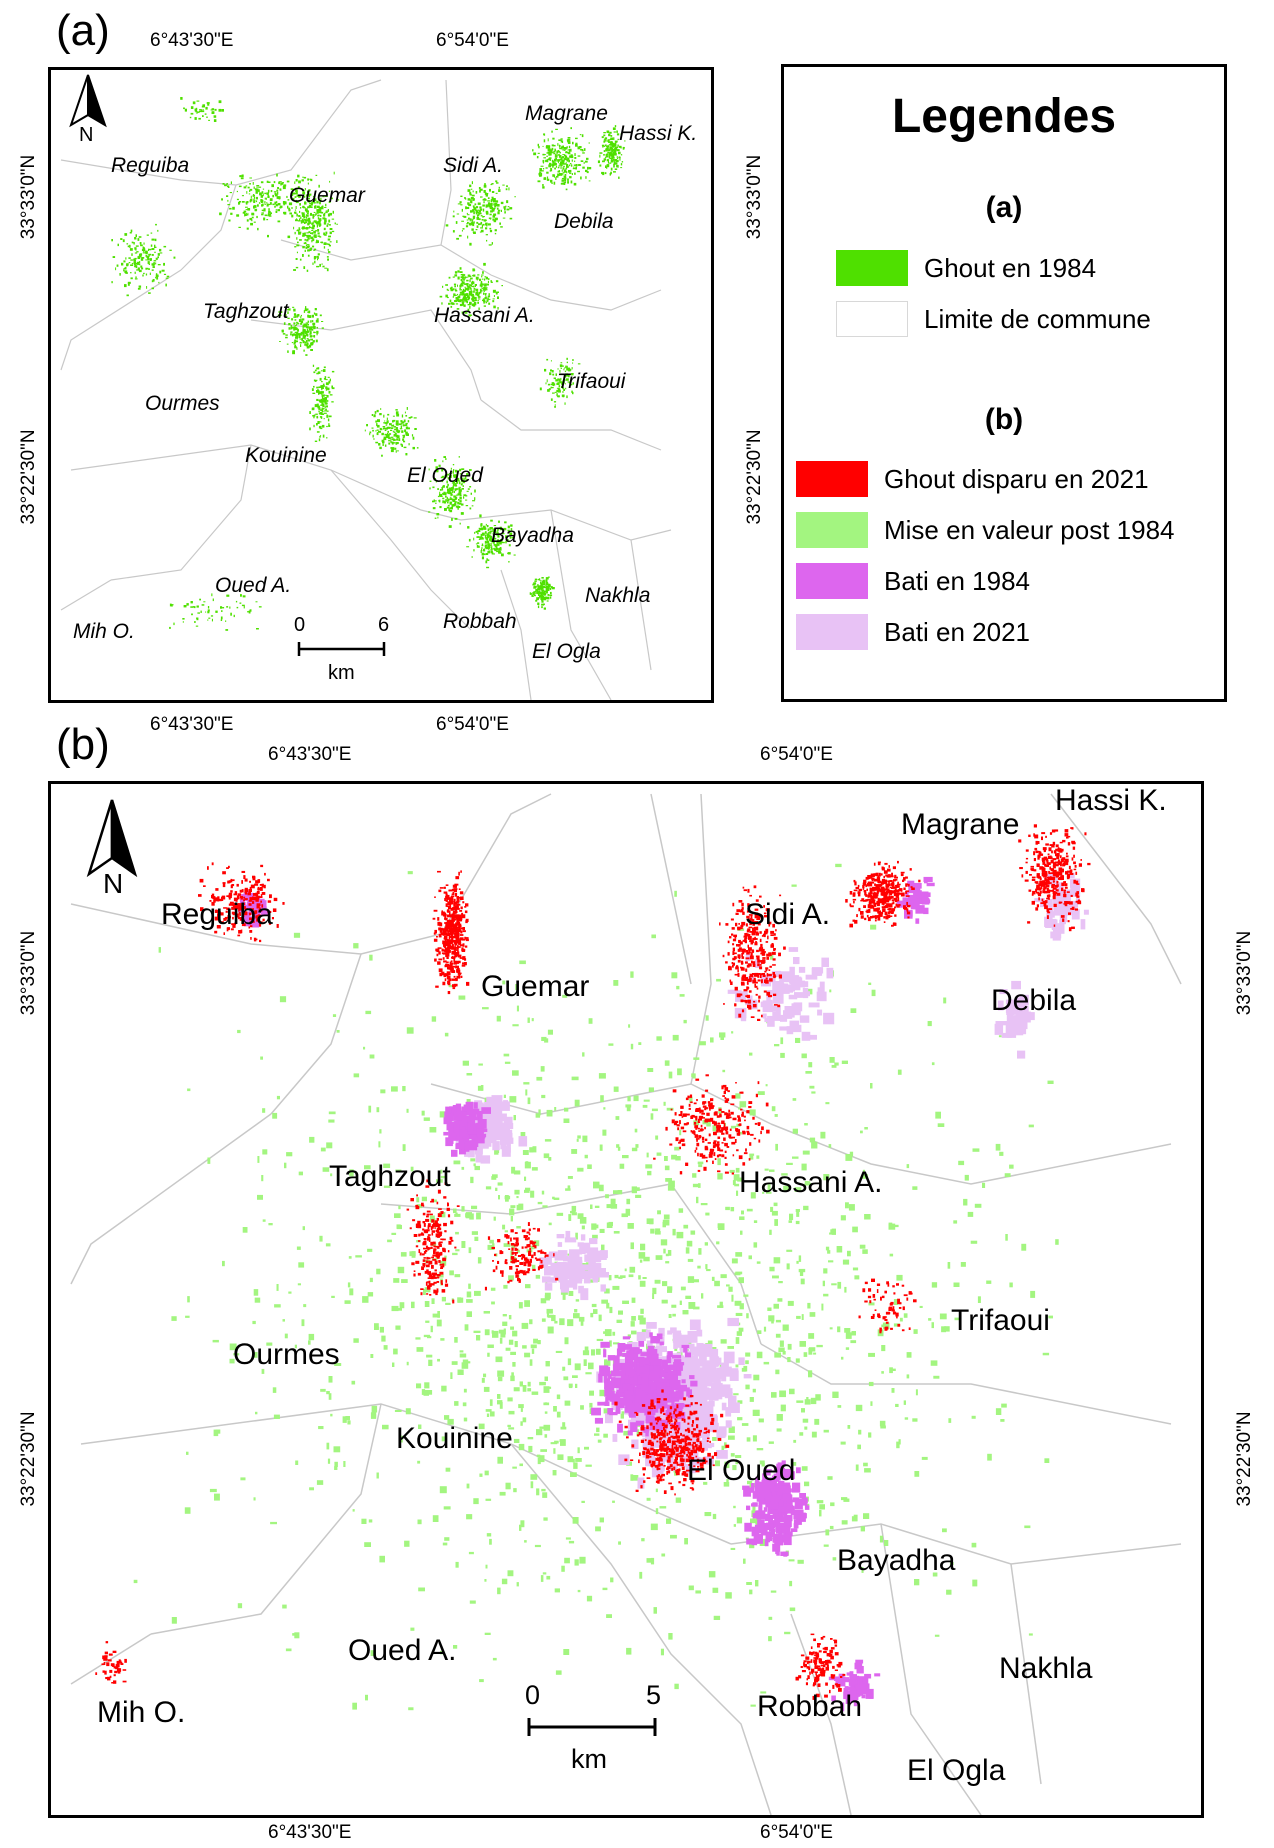 This screenshot has width=1274, height=1848. I want to click on map-a-lat-label-right-2: 33°22'30"N, so click(754, 477).